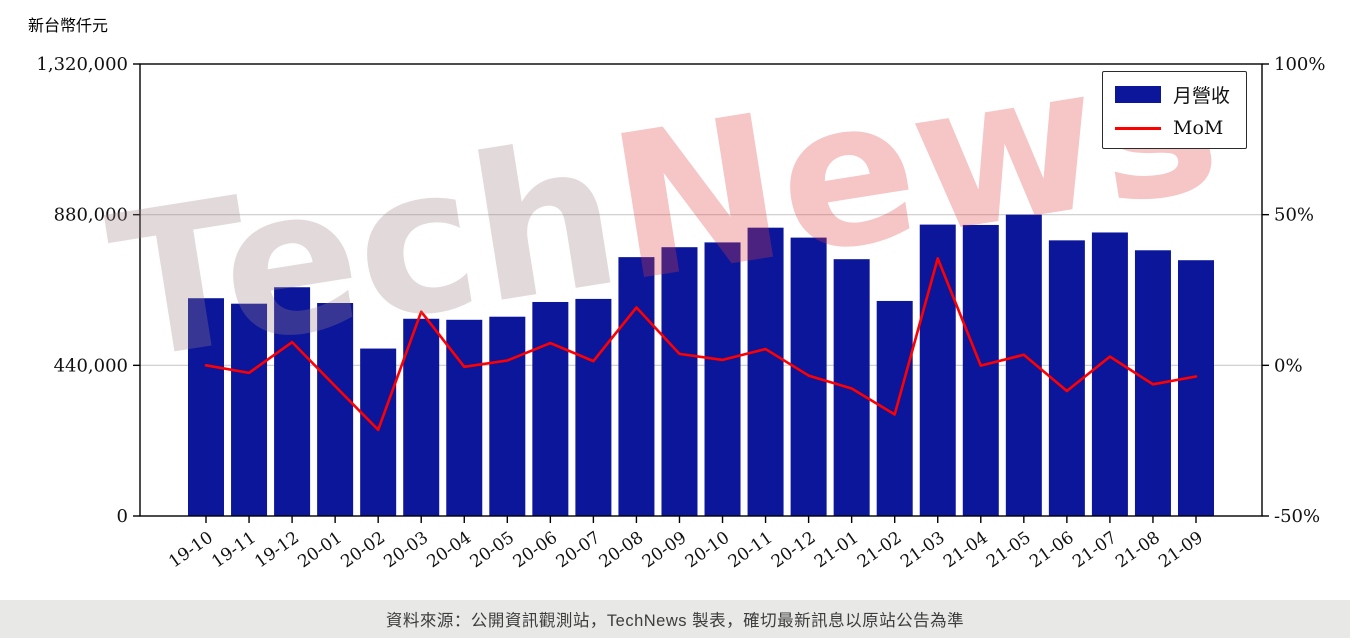  I want to click on x-tick-label: 20-12, so click(794, 550).